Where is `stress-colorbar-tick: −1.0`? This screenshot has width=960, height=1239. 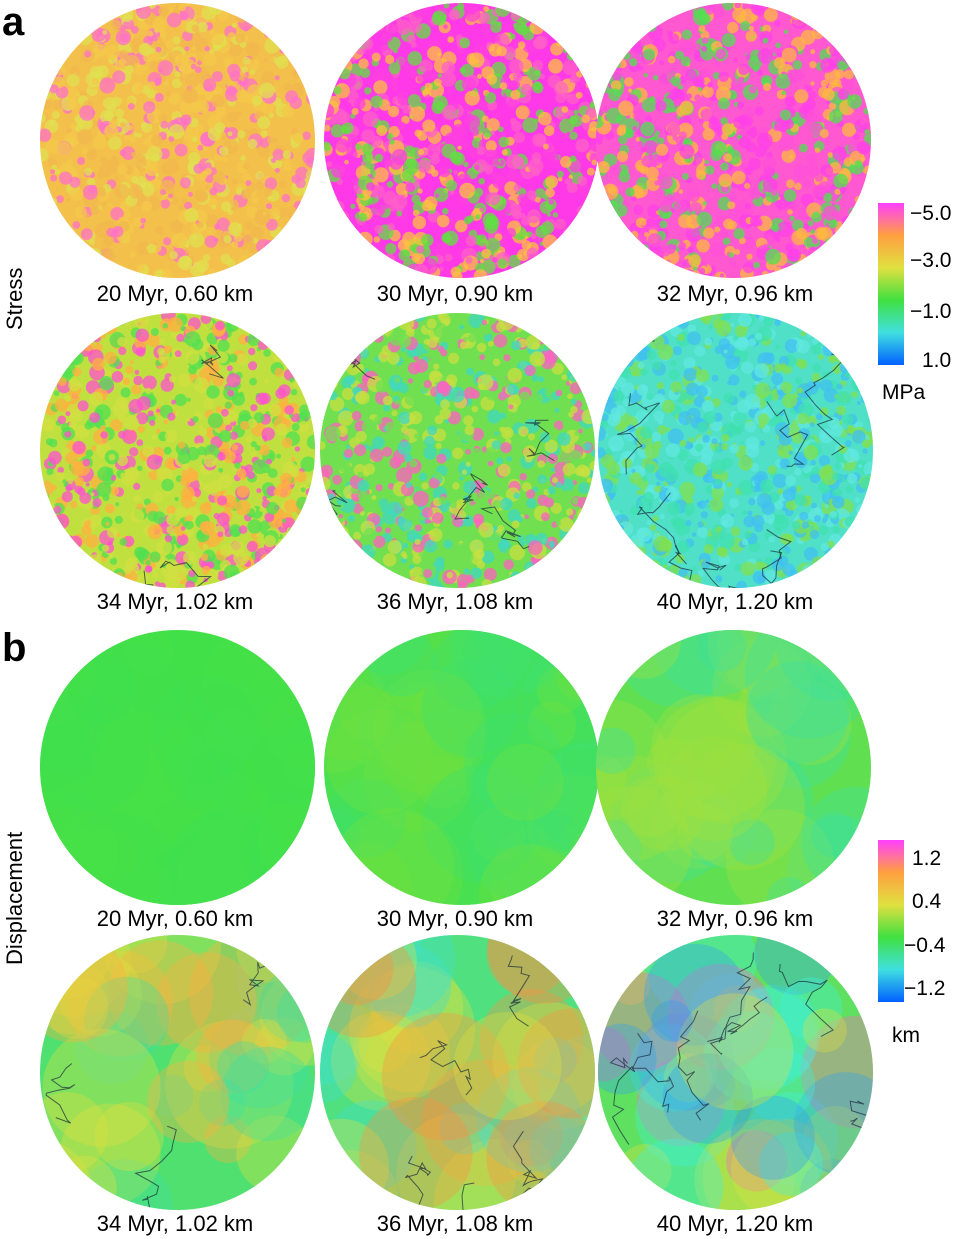
stress-colorbar-tick: −1.0 is located at coordinates (931, 311).